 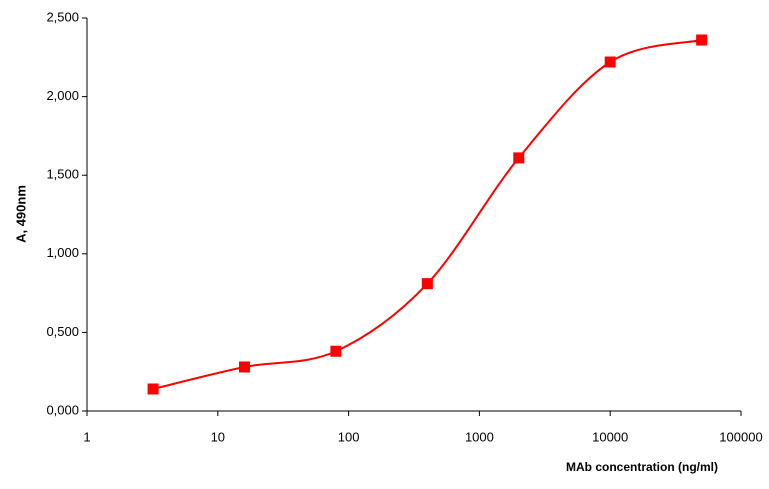 I want to click on x-tick-label: 1000, so click(x=479, y=436).